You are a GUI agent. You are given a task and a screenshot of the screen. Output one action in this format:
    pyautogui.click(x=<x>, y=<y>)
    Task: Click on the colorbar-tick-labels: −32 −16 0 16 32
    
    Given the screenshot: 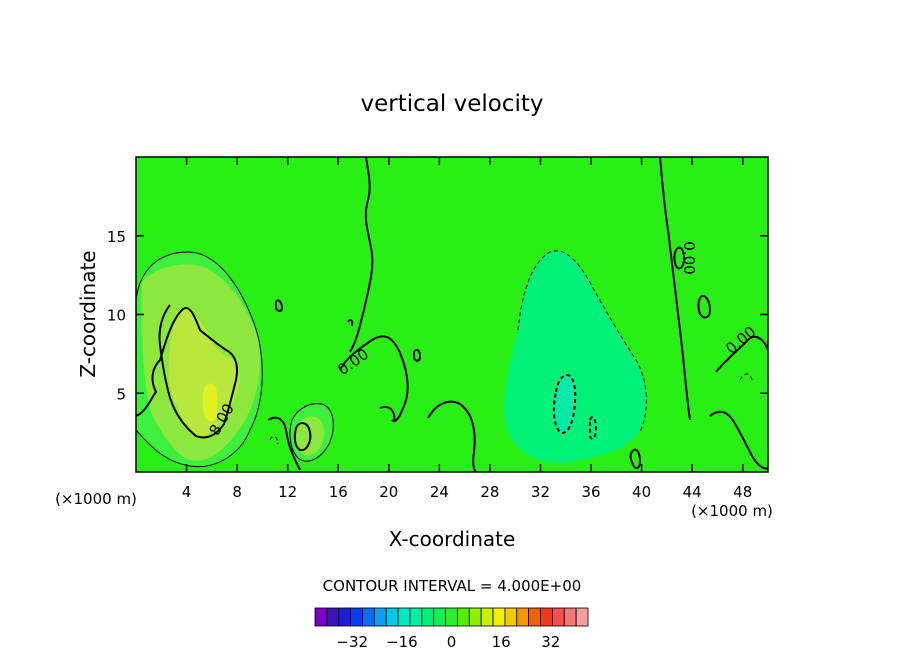 What is the action you would take?
    pyautogui.click(x=448, y=642)
    